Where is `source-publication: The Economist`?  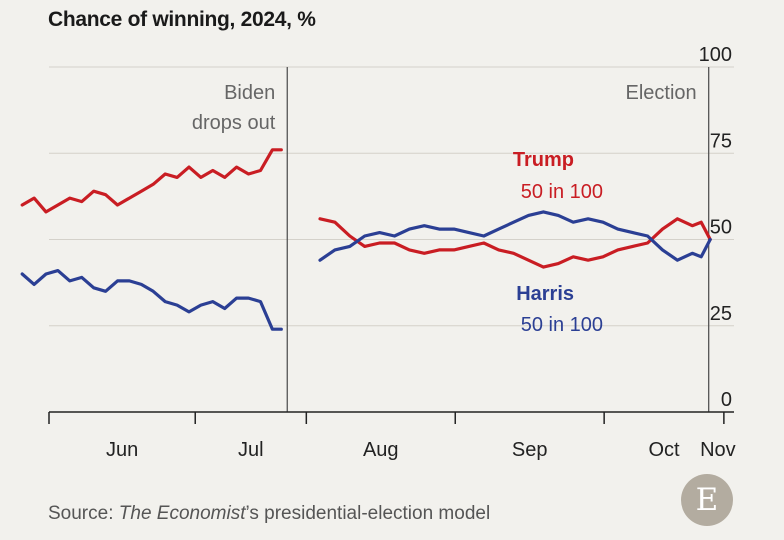
source-publication: The Economist is located at coordinates (182, 513).